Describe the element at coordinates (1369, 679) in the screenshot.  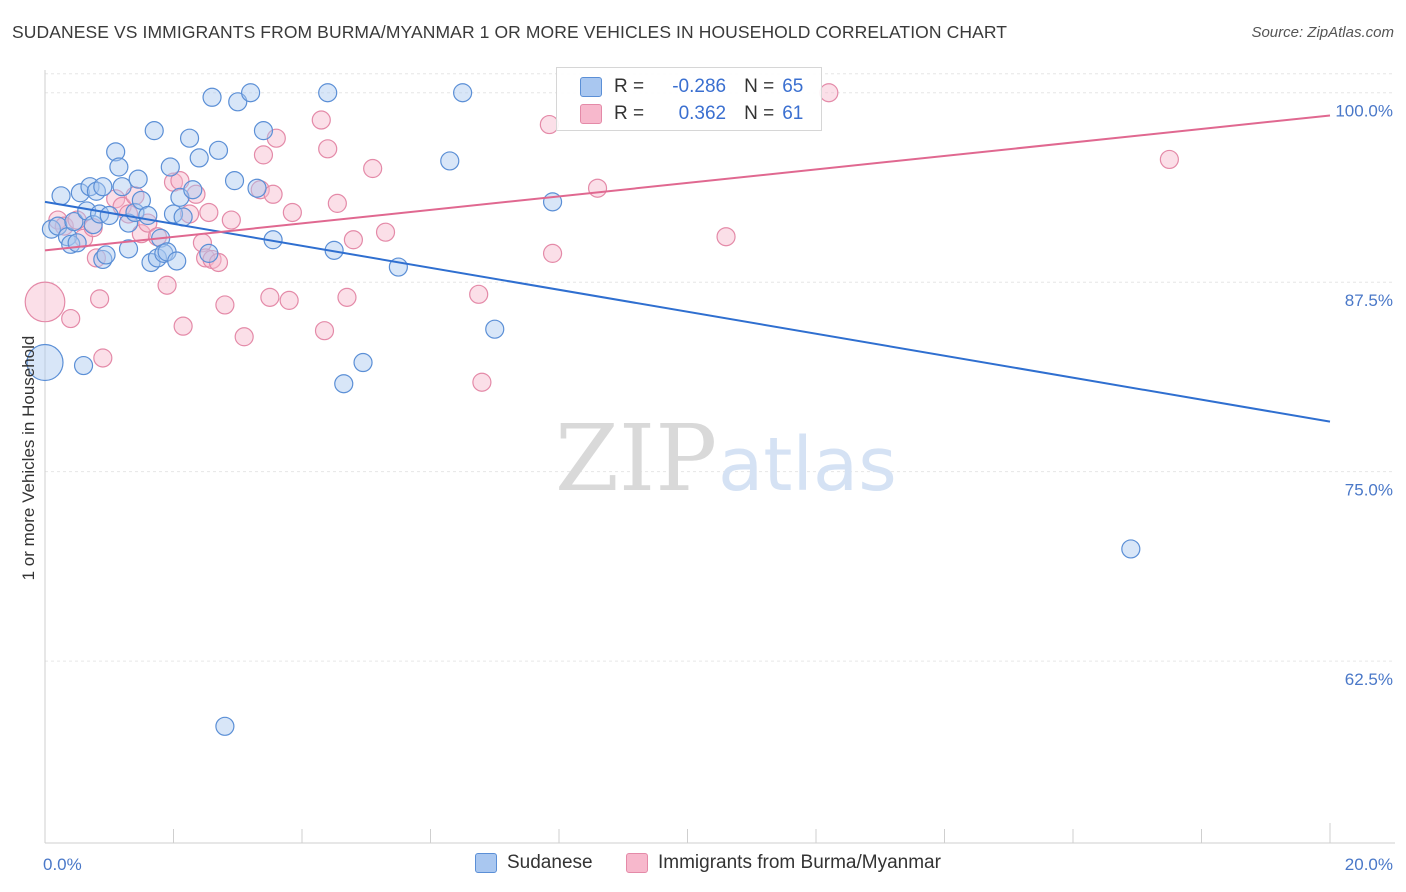
I see `y-tick-label: 62.5%` at that location.